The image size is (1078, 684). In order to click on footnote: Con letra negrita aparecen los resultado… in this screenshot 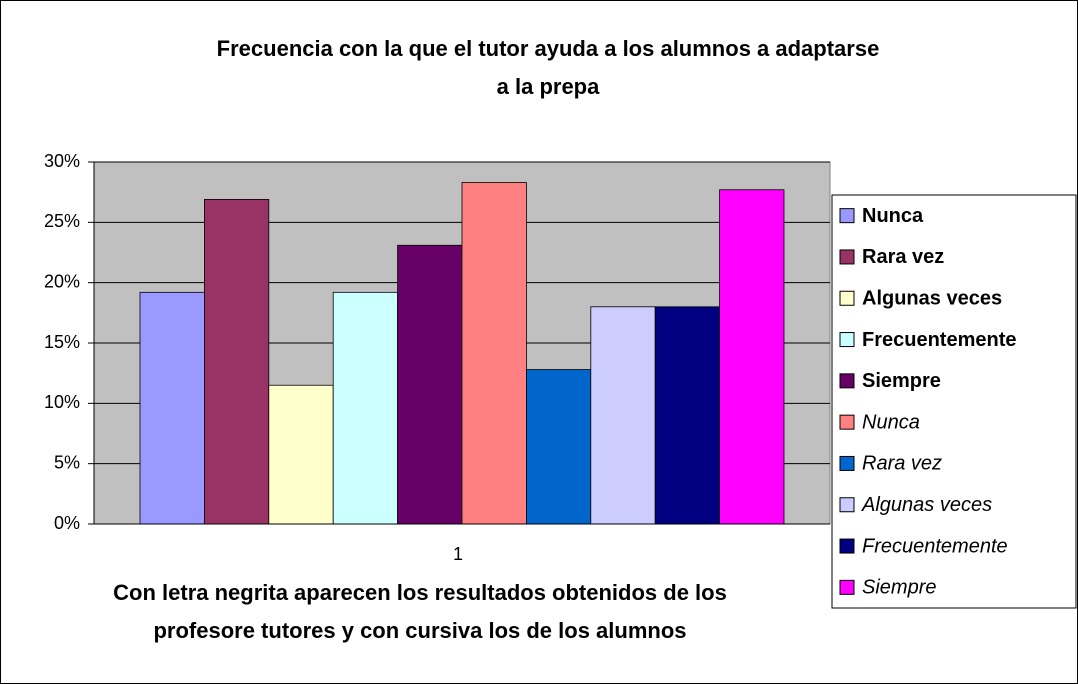, I will do `click(420, 592)`.